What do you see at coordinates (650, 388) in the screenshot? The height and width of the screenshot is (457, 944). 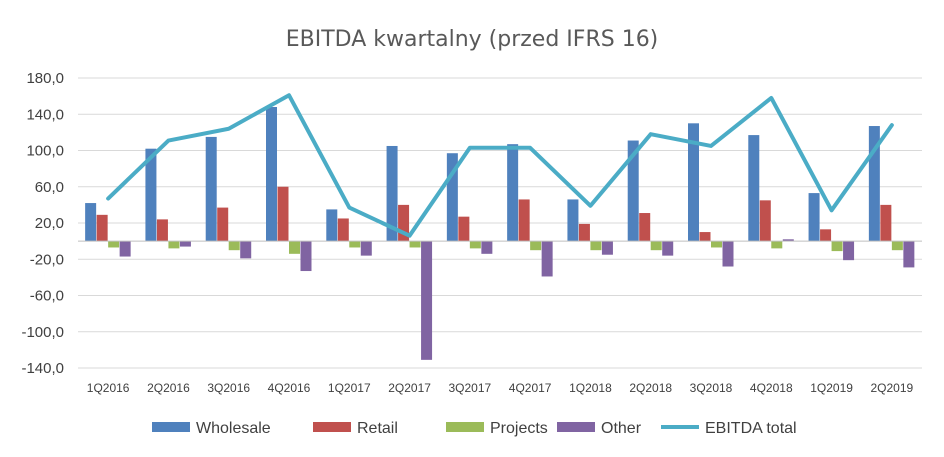 I see `x-tick-label: 2Q2018` at bounding box center [650, 388].